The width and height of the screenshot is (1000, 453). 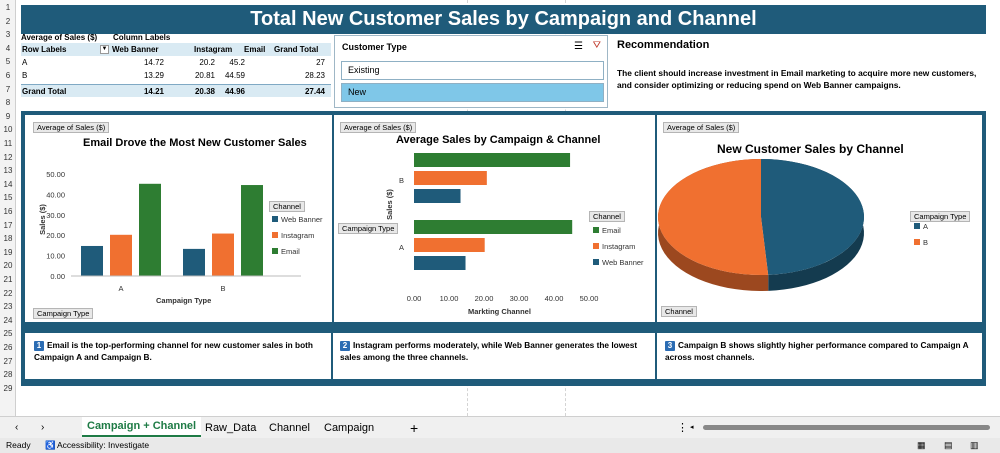 I want to click on chart-title: Email Drove the Most New Customer Sales, so click(x=195, y=143).